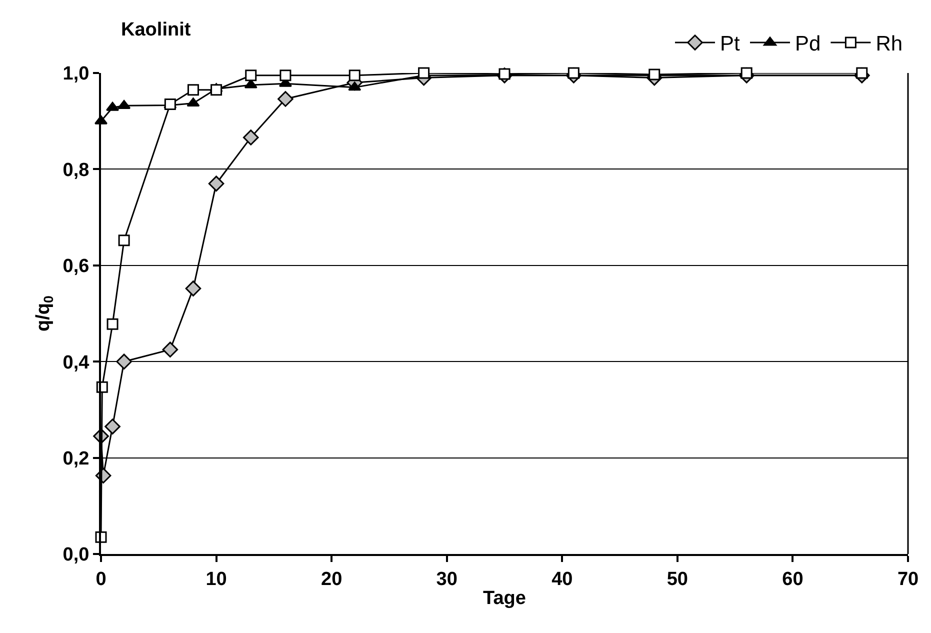 Image resolution: width=931 pixels, height=633 pixels. What do you see at coordinates (677, 579) in the screenshot?
I see `x-tick-label: 50` at bounding box center [677, 579].